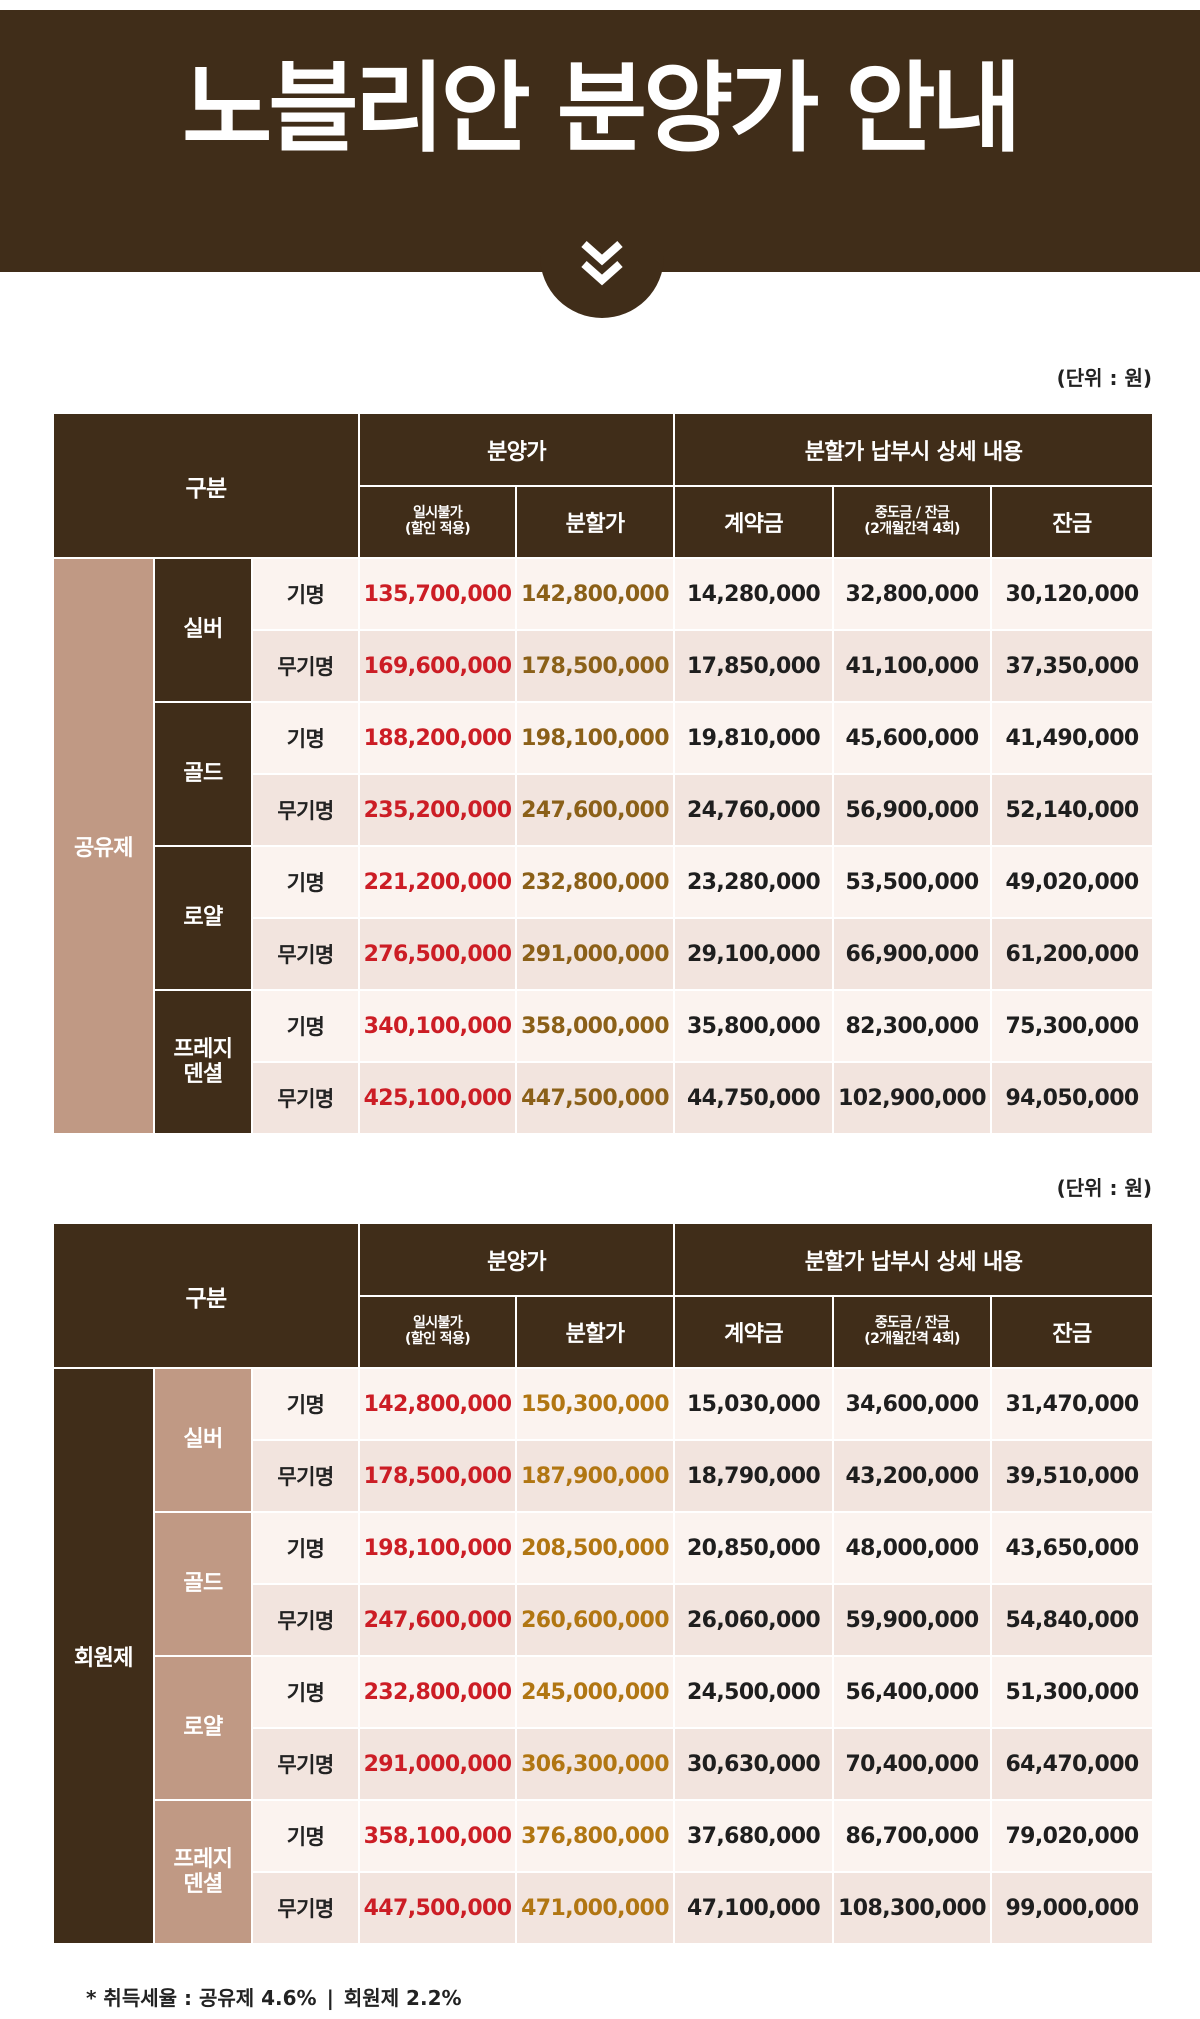 This screenshot has height=2019, width=1200. I want to click on interim-amount: 56,400,000, so click(913, 1692).